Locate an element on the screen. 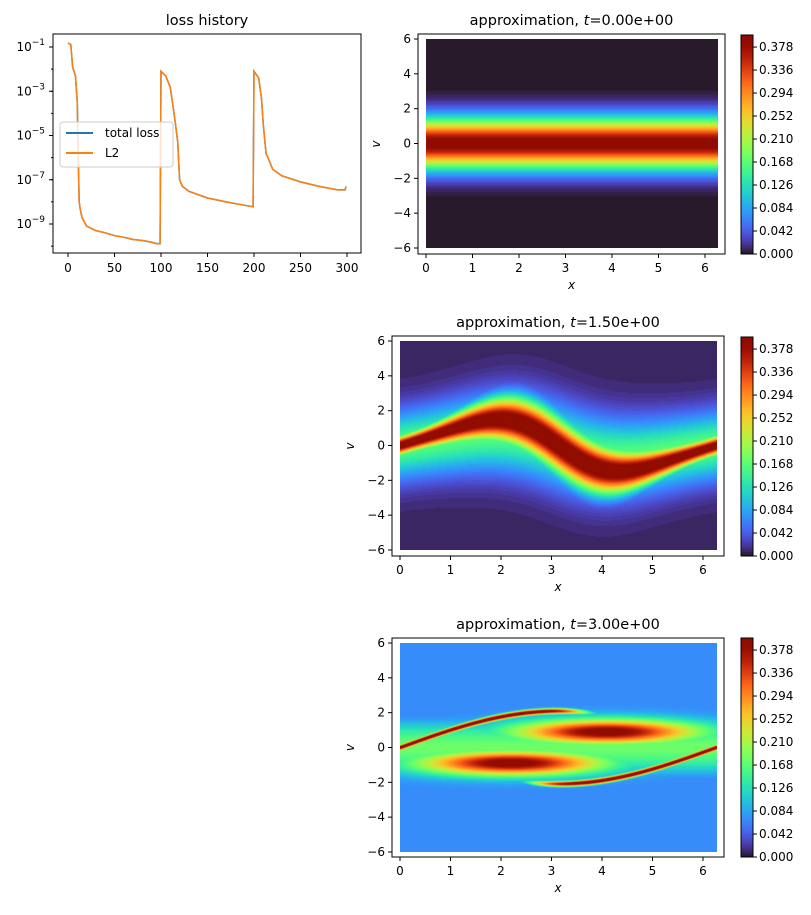 The image size is (811, 915). title-title-value: =0.00e+00 is located at coordinates (631, 21).